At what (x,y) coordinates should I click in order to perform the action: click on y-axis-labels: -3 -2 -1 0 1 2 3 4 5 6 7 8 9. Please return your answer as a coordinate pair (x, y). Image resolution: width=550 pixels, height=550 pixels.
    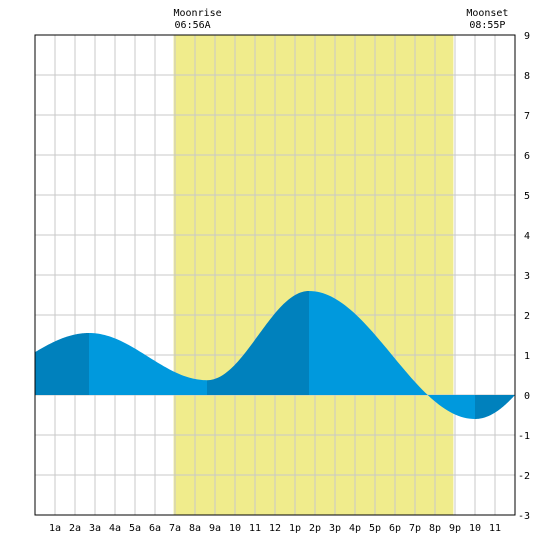
    Looking at the image, I should click on (524, 276).